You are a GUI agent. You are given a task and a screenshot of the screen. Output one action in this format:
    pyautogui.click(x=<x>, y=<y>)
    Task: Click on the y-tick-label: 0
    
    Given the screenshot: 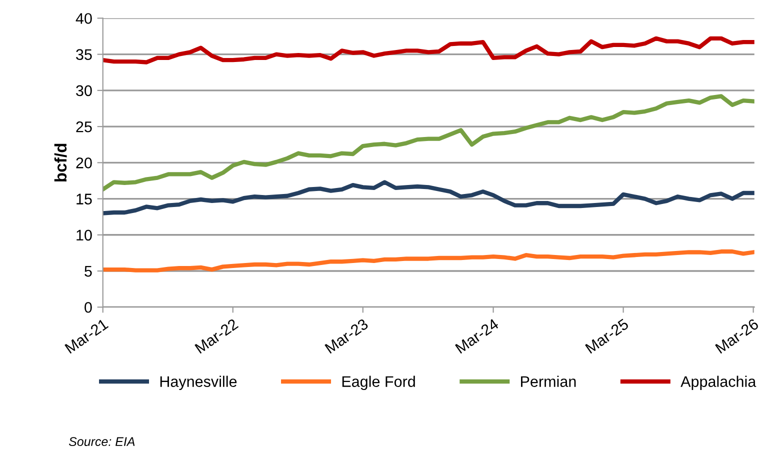 What is the action you would take?
    pyautogui.click(x=88, y=307)
    